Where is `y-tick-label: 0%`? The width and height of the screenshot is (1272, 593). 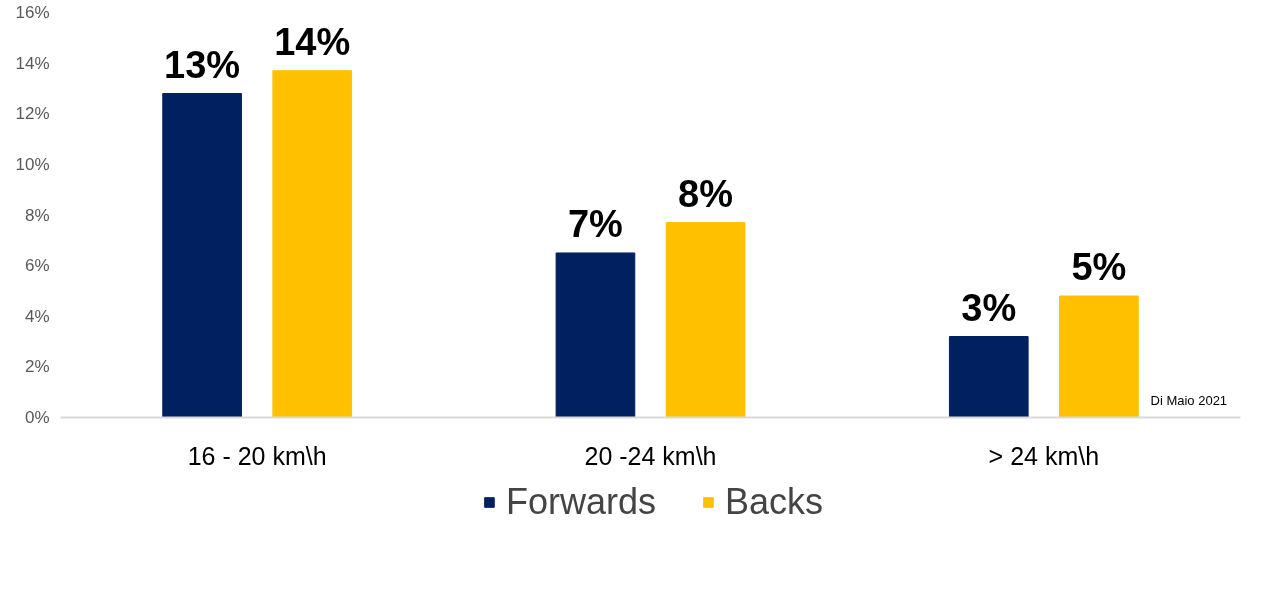 y-tick-label: 0% is located at coordinates (37, 417).